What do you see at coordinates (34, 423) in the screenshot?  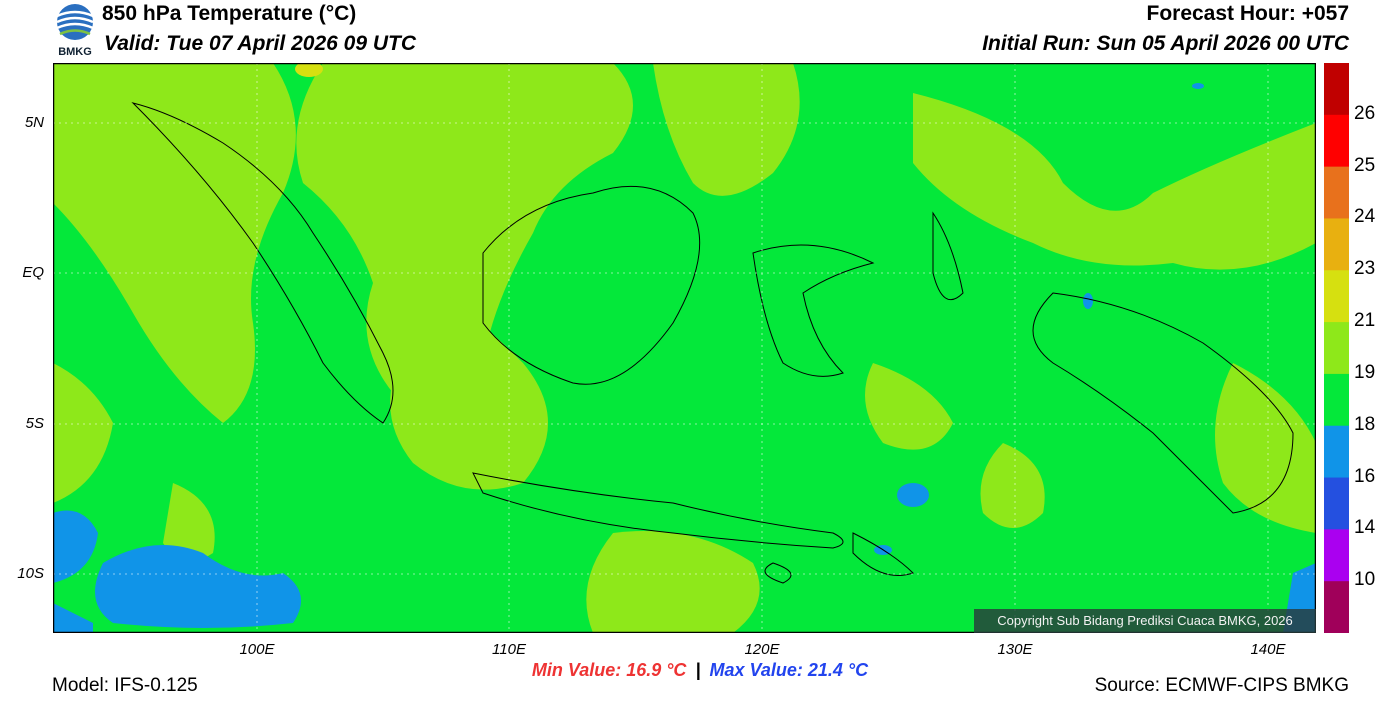 I see `lat-label-5s: 5S` at bounding box center [34, 423].